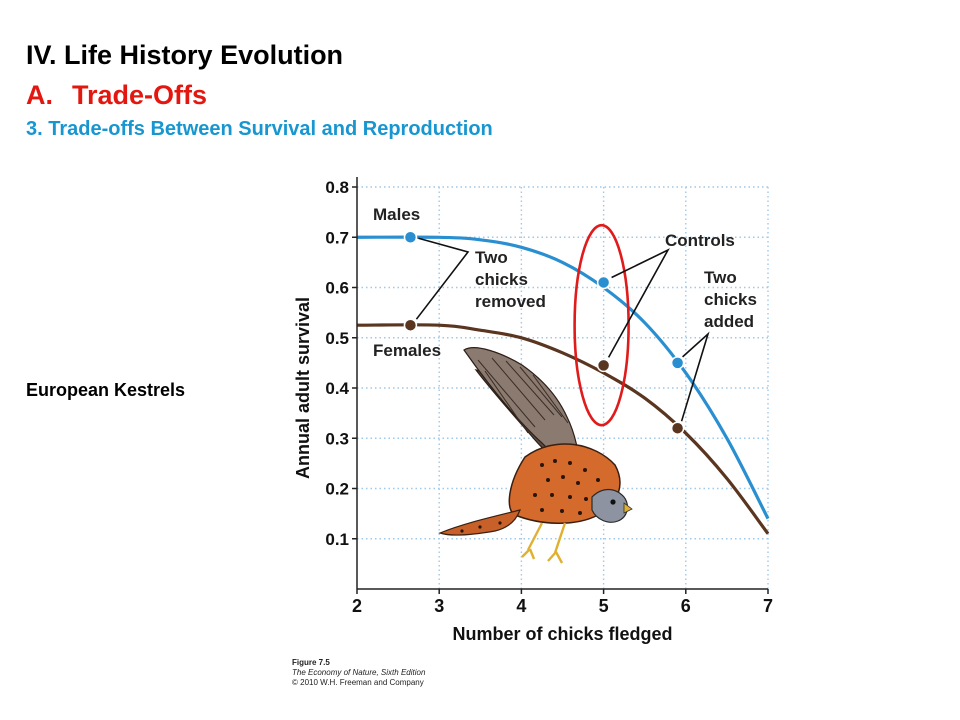  Describe the element at coordinates (358, 682) in the screenshot. I see `copyright: © 2010 W.H. Freeman and Company` at that location.